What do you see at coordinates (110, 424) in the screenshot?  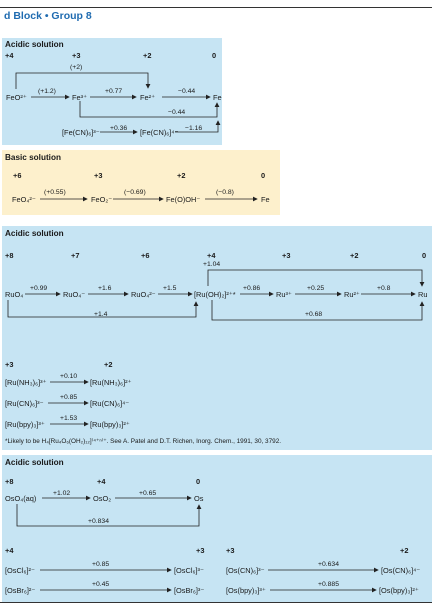 I see `complex-right: [Ru(bpy)₃]²⁺` at bounding box center [110, 424].